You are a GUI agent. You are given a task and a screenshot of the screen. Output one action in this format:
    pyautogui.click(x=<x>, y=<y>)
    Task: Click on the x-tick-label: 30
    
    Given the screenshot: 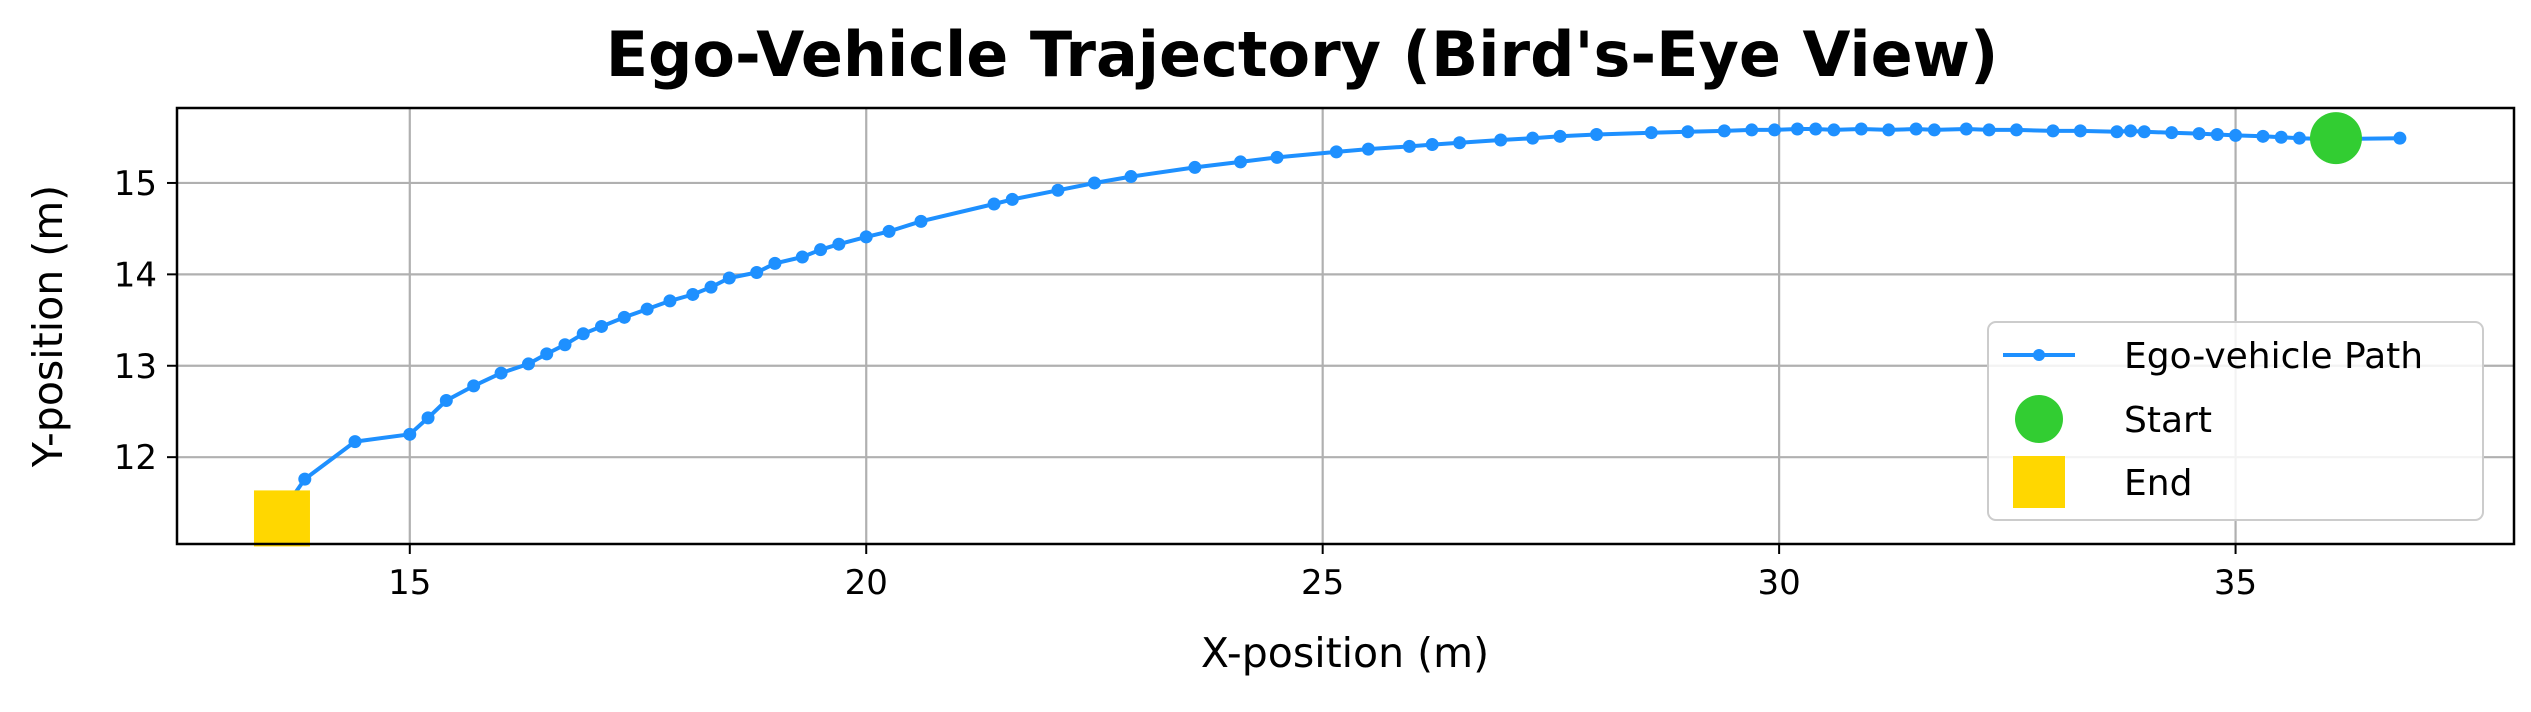 What is the action you would take?
    pyautogui.click(x=1778, y=583)
    